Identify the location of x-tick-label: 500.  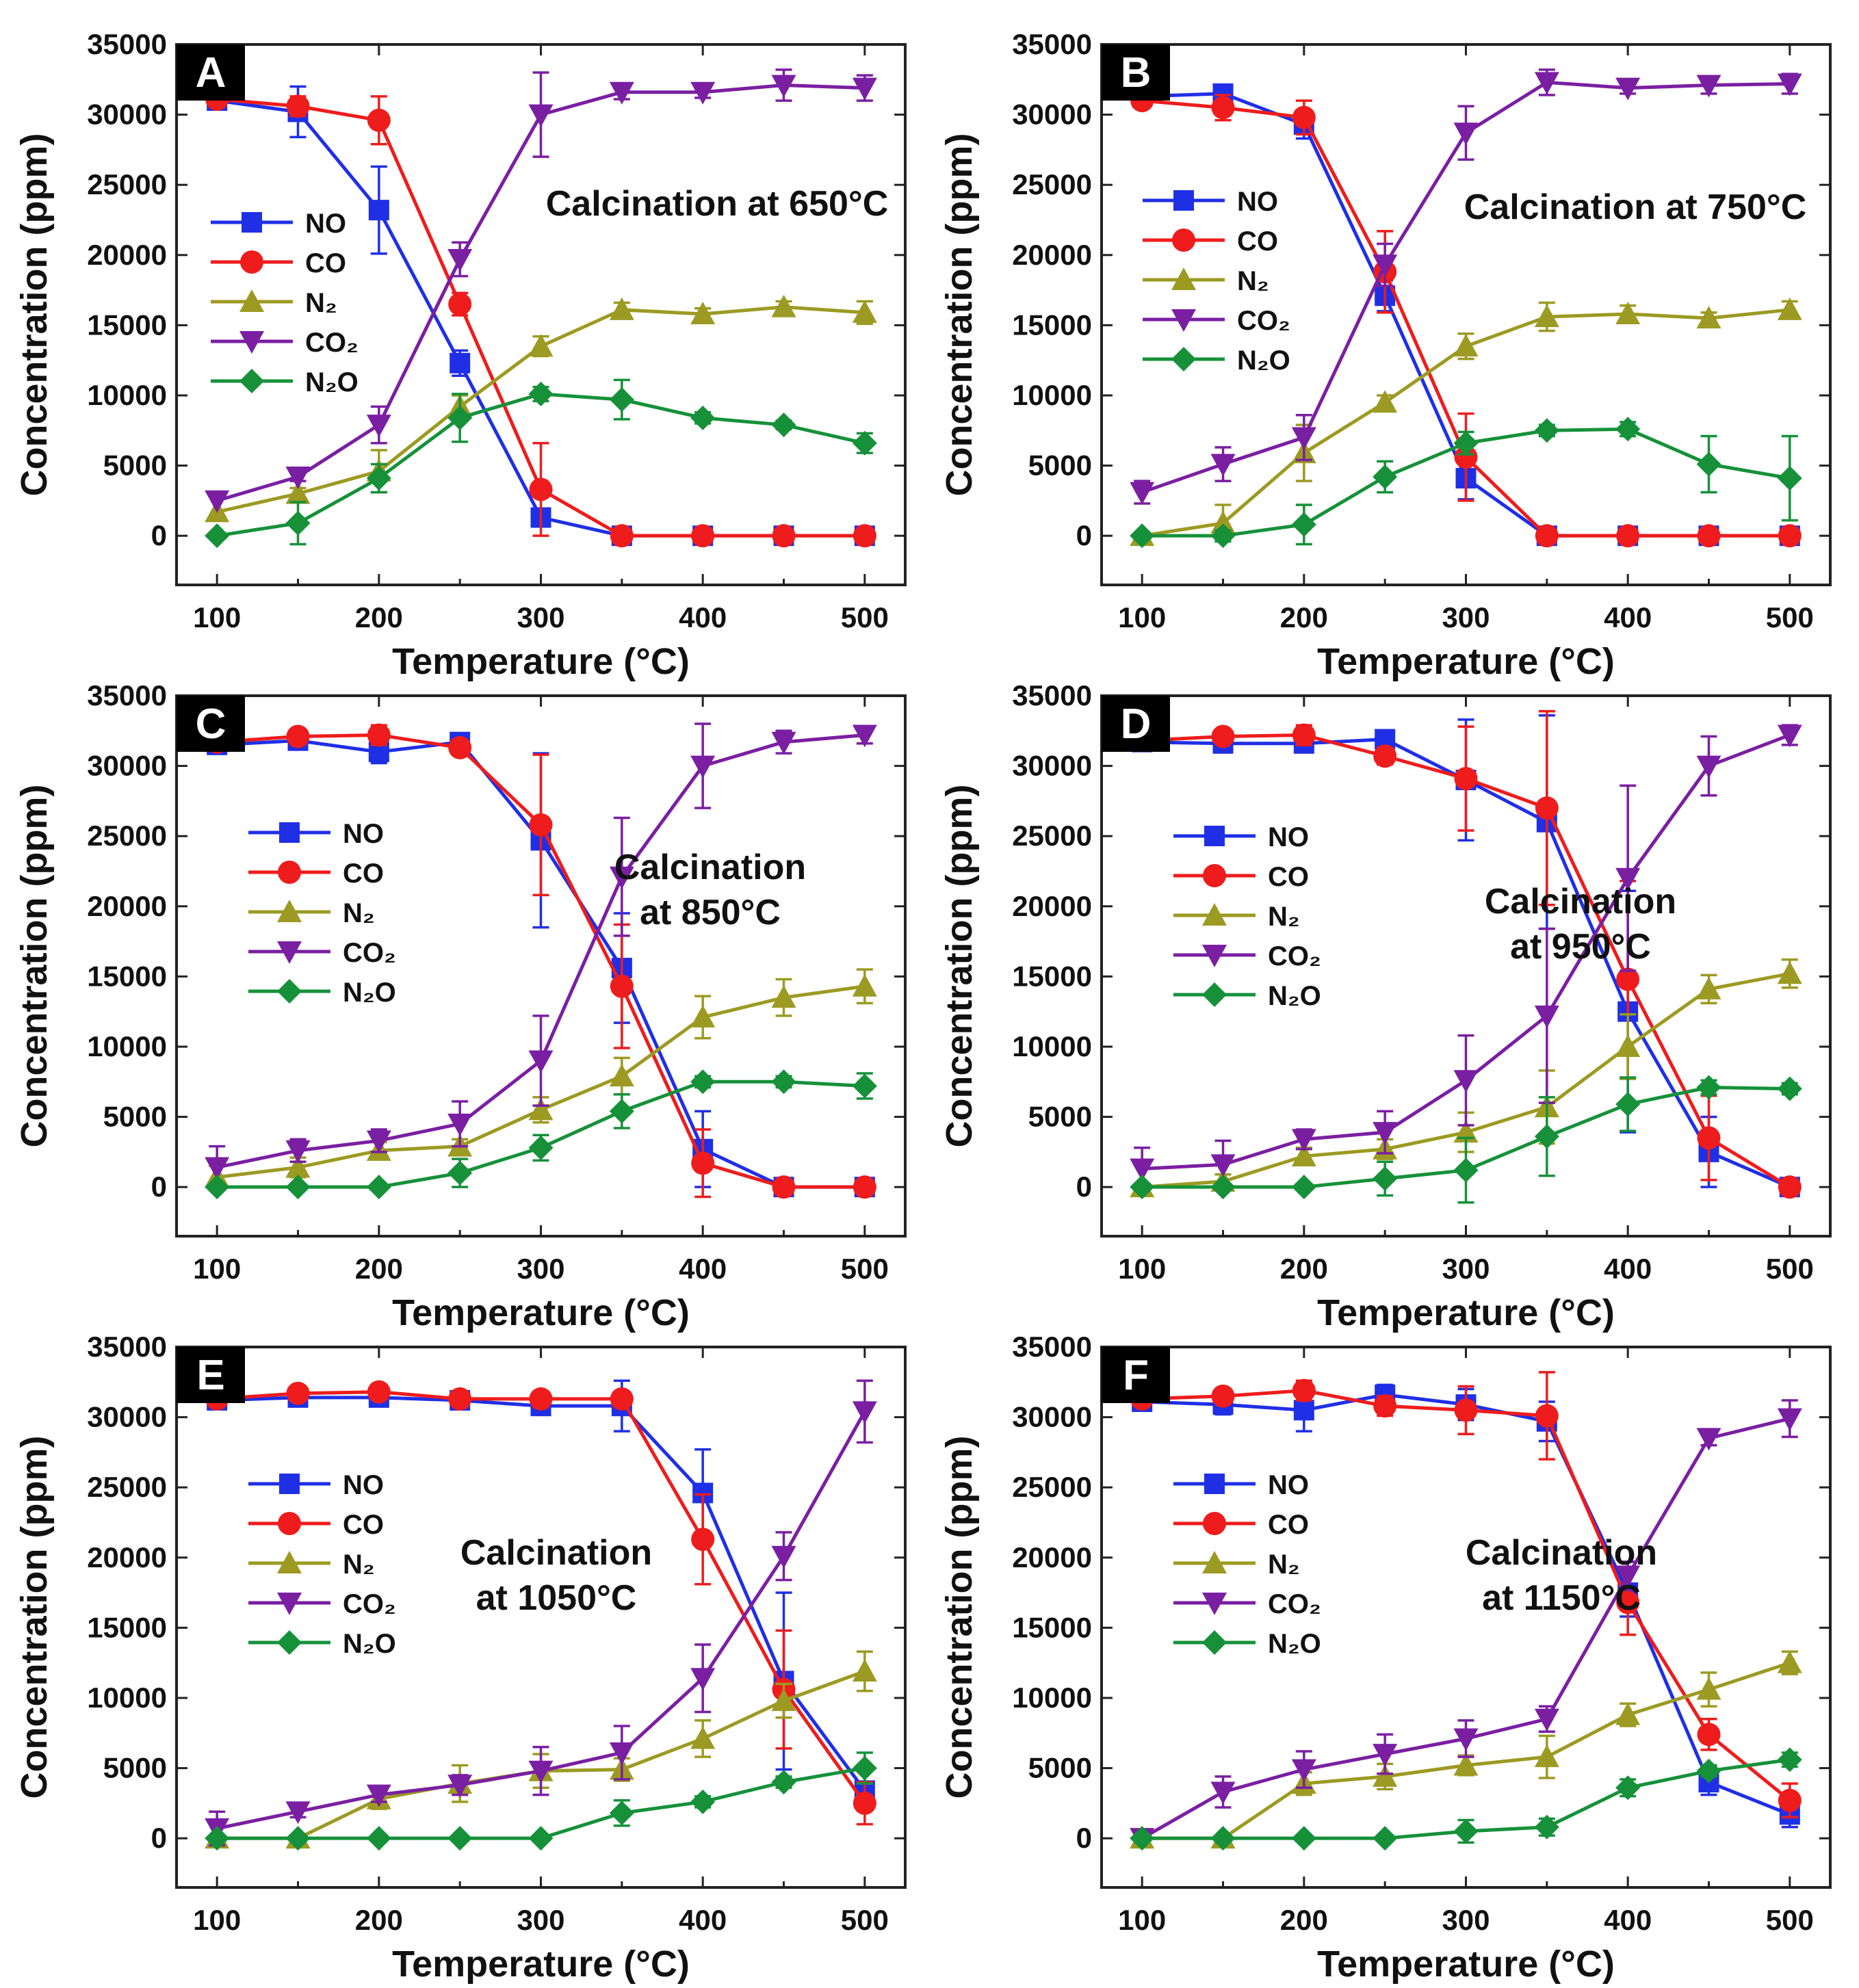
(1790, 1920).